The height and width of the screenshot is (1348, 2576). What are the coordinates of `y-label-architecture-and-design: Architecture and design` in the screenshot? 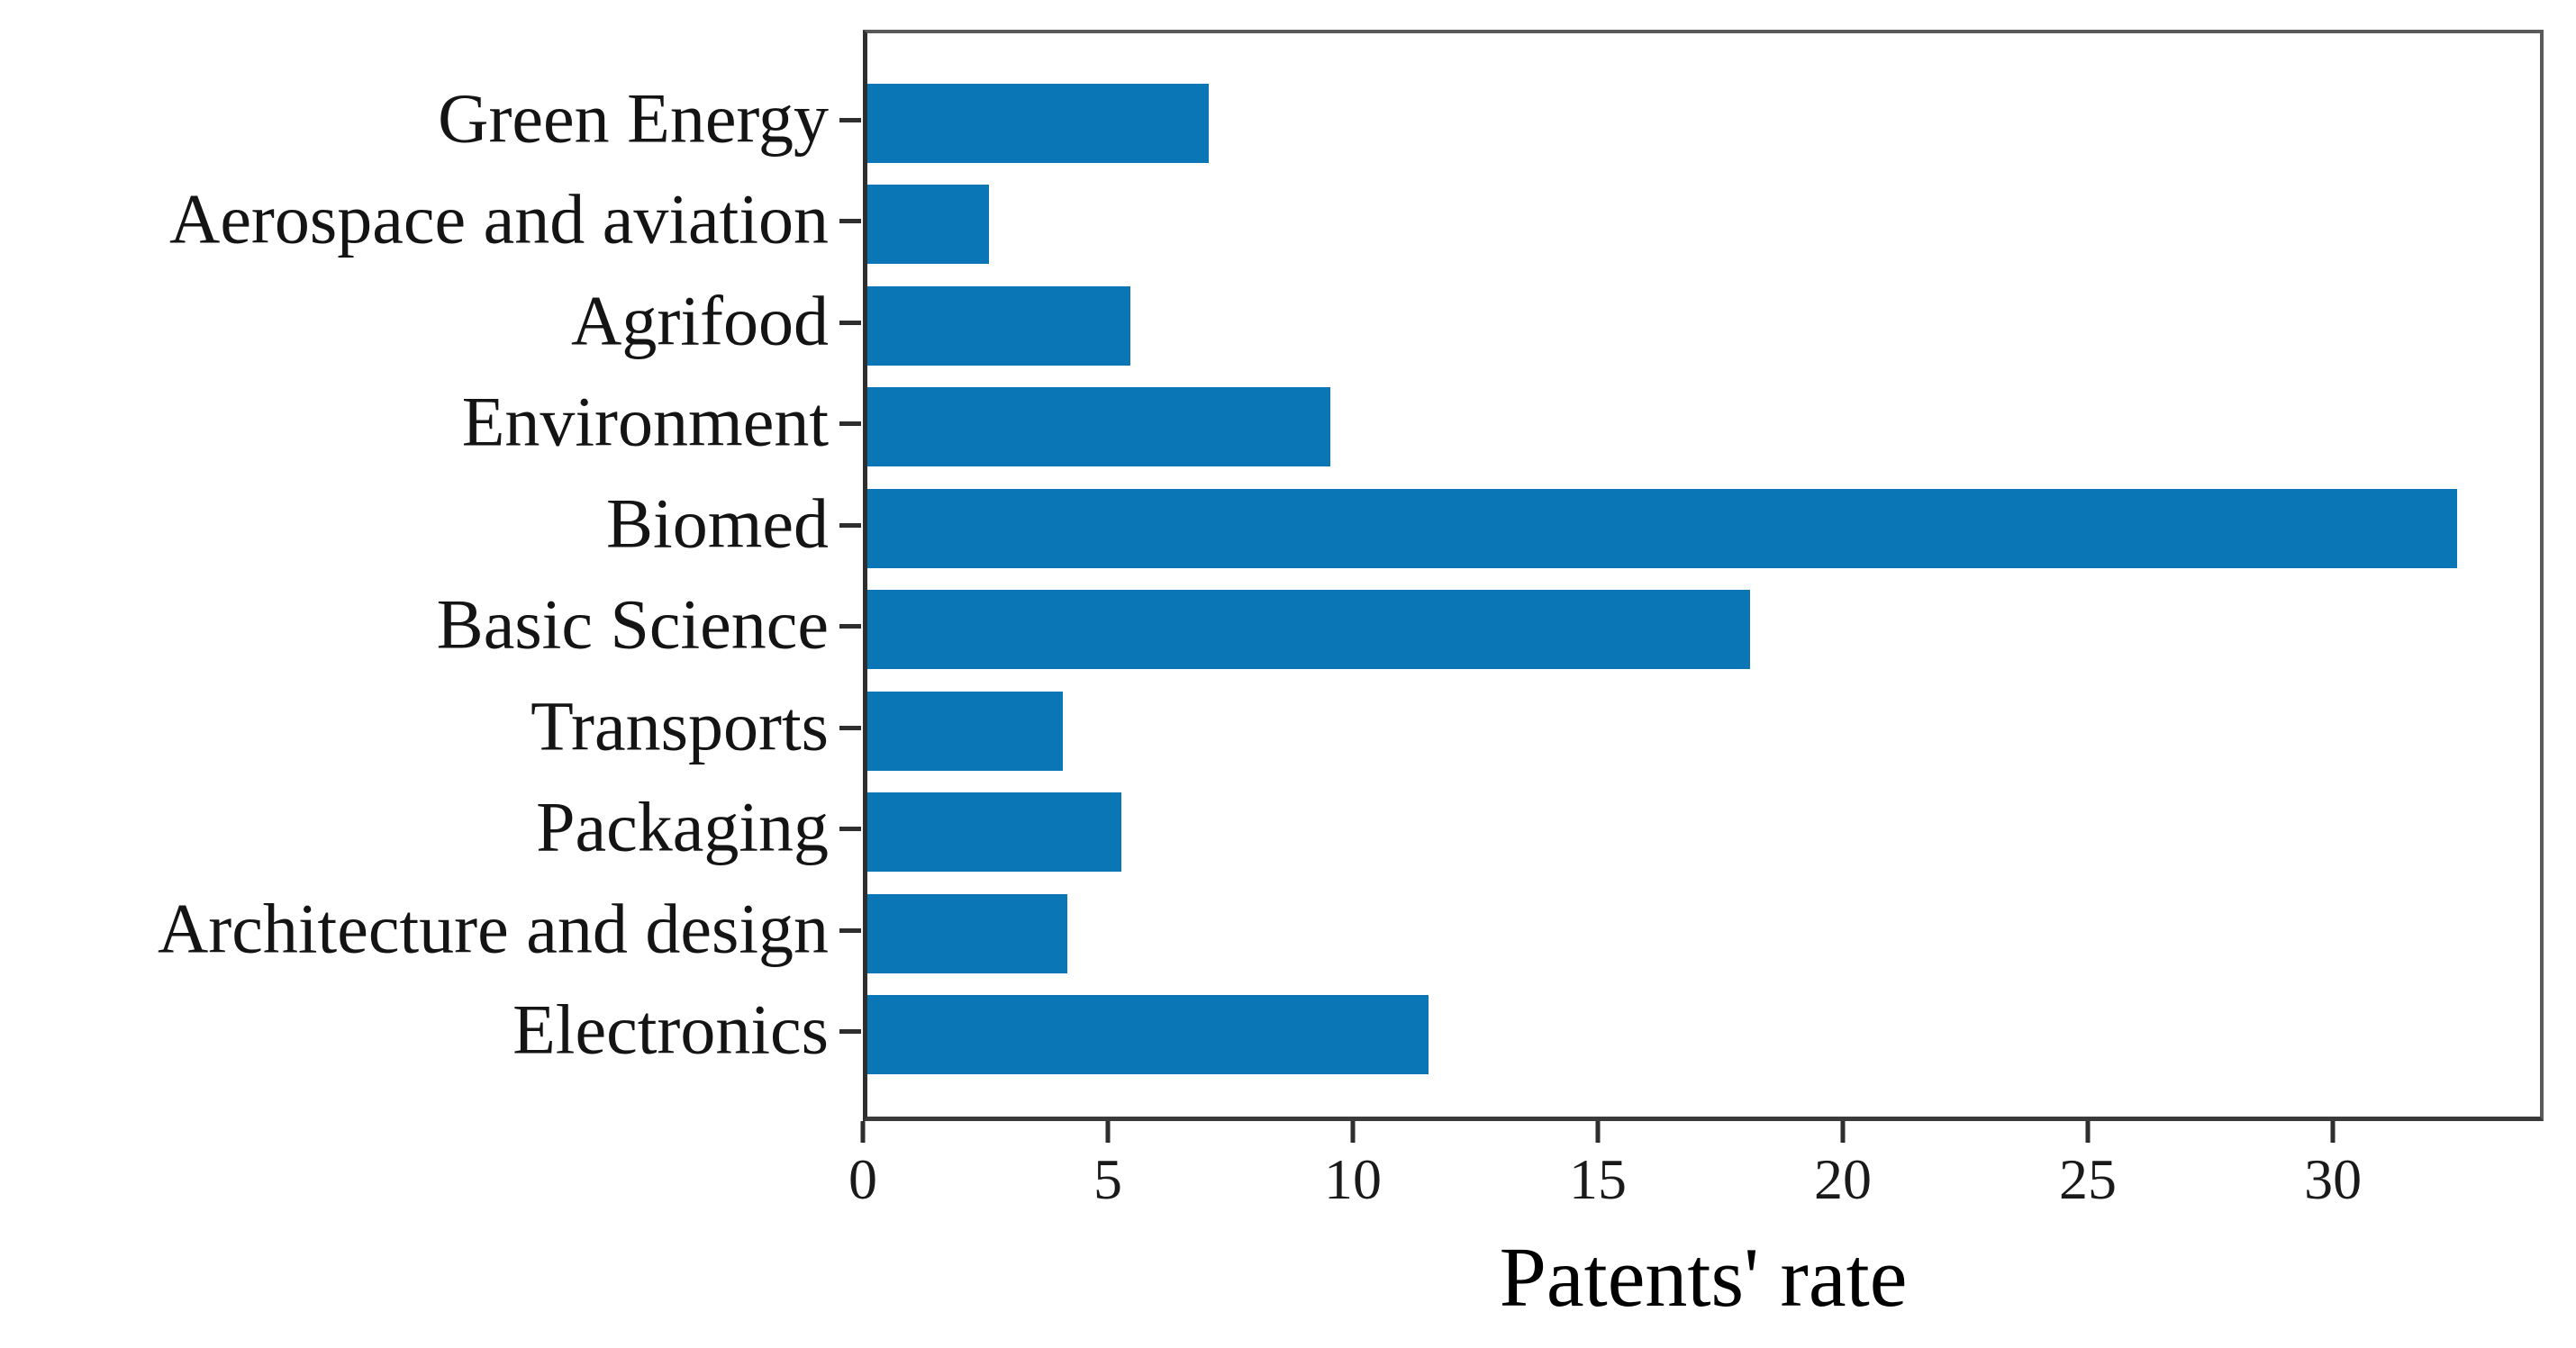 It's located at (493, 927).